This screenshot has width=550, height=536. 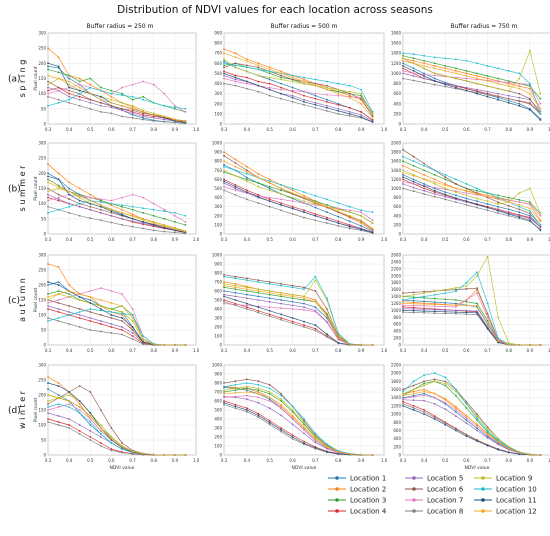 What do you see at coordinates (44, 330) in the screenshot?
I see `y-tick-label: 50` at bounding box center [44, 330].